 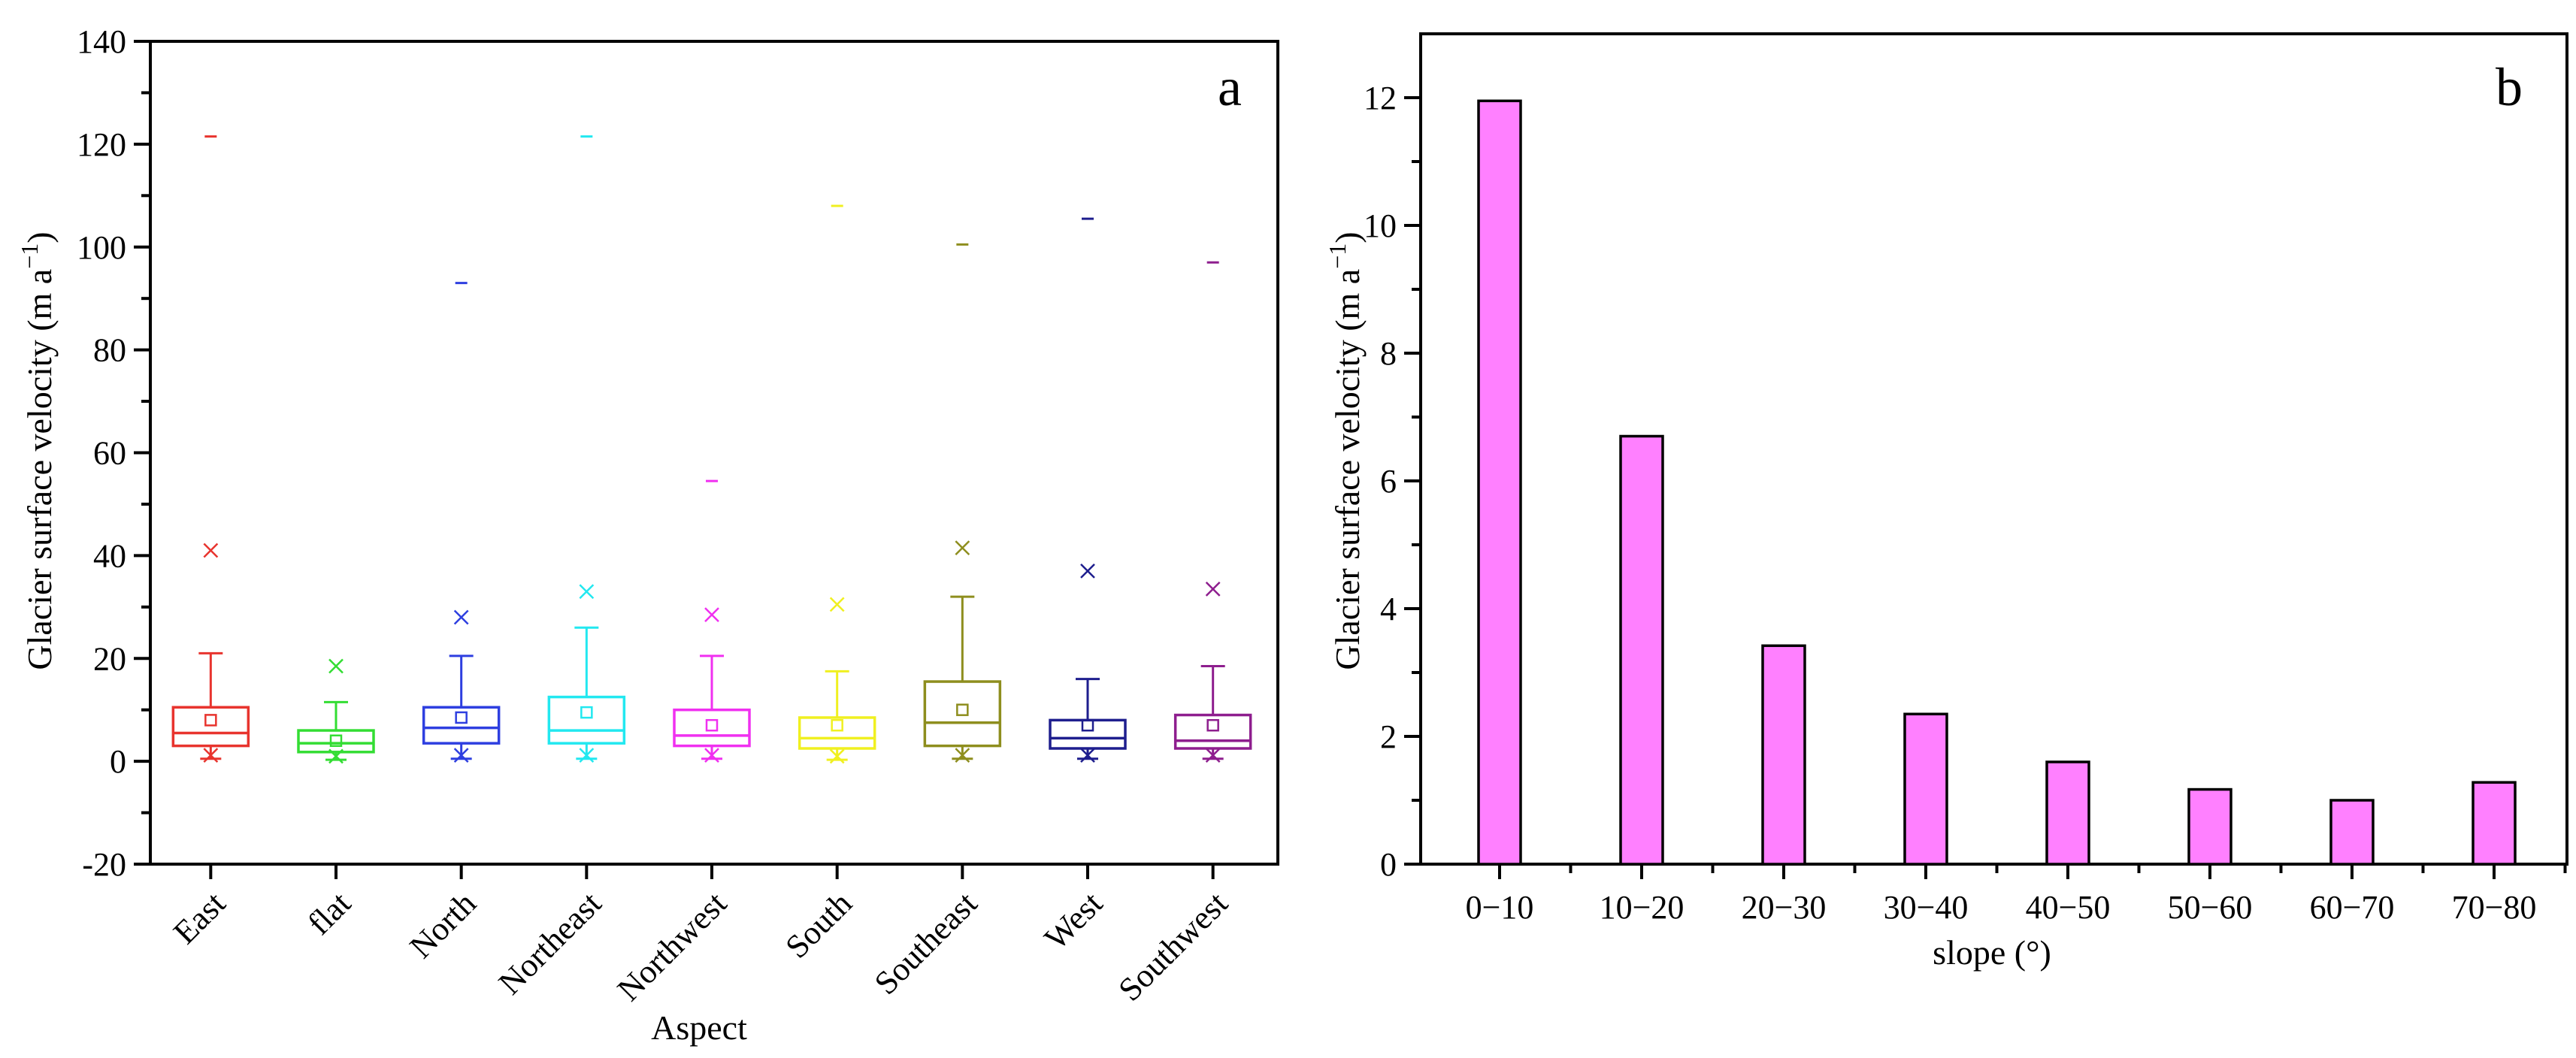 What do you see at coordinates (109, 555) in the screenshot?
I see `y-tick-label: 40` at bounding box center [109, 555].